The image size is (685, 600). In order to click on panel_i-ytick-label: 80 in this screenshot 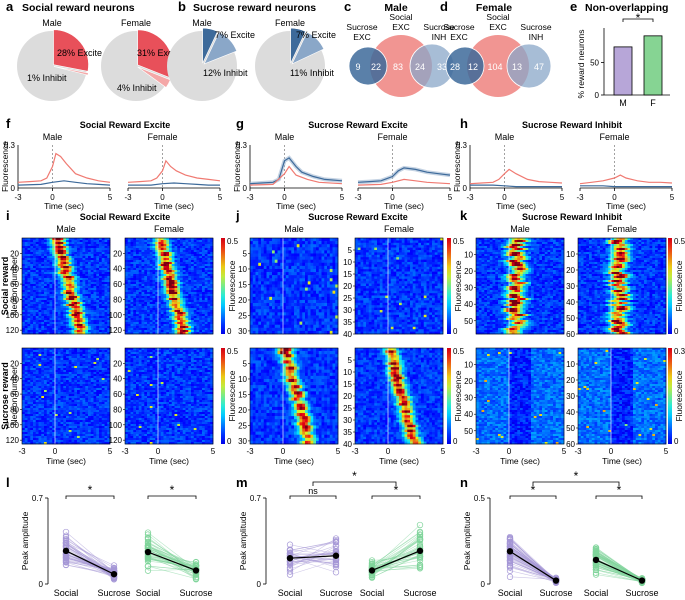, I will do `click(14, 299)`.